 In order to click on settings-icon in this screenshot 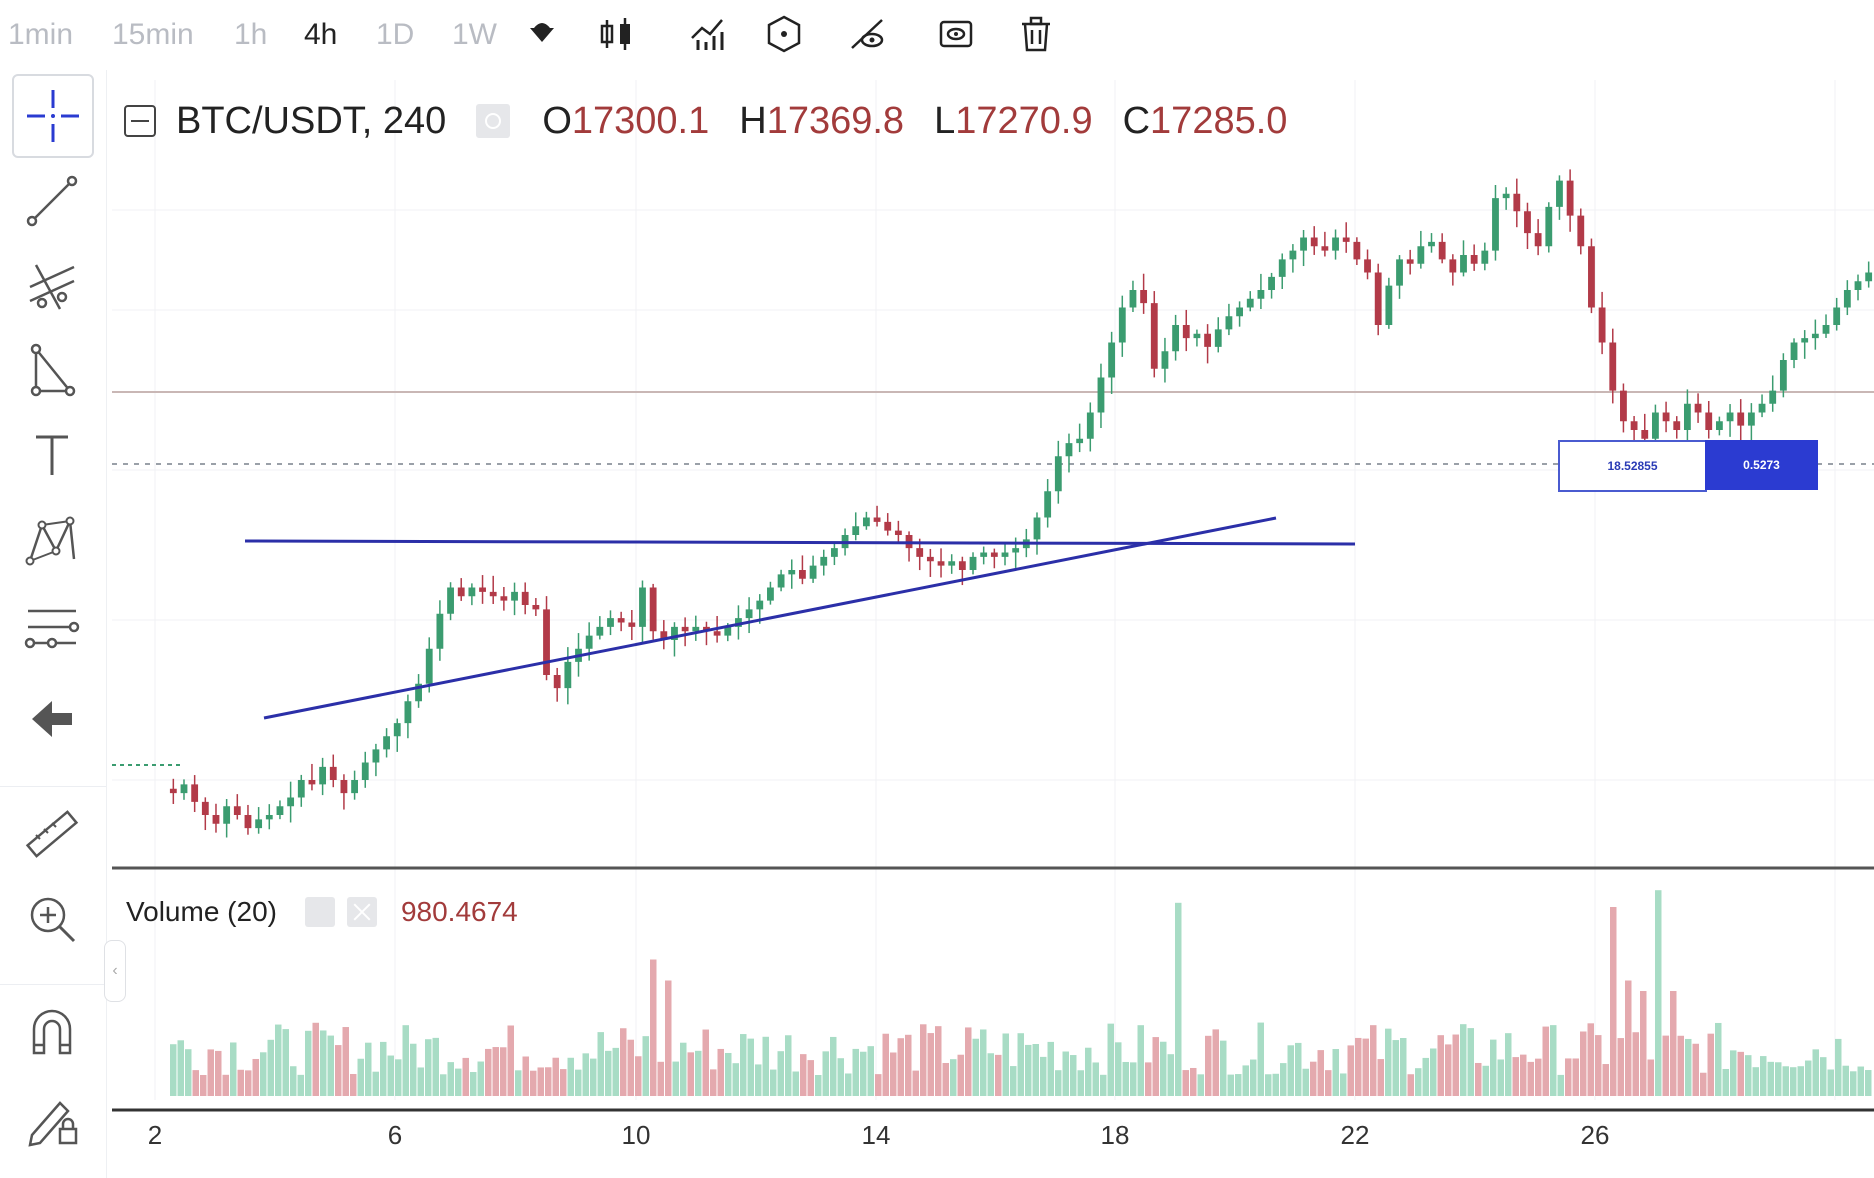, I will do `click(493, 121)`.